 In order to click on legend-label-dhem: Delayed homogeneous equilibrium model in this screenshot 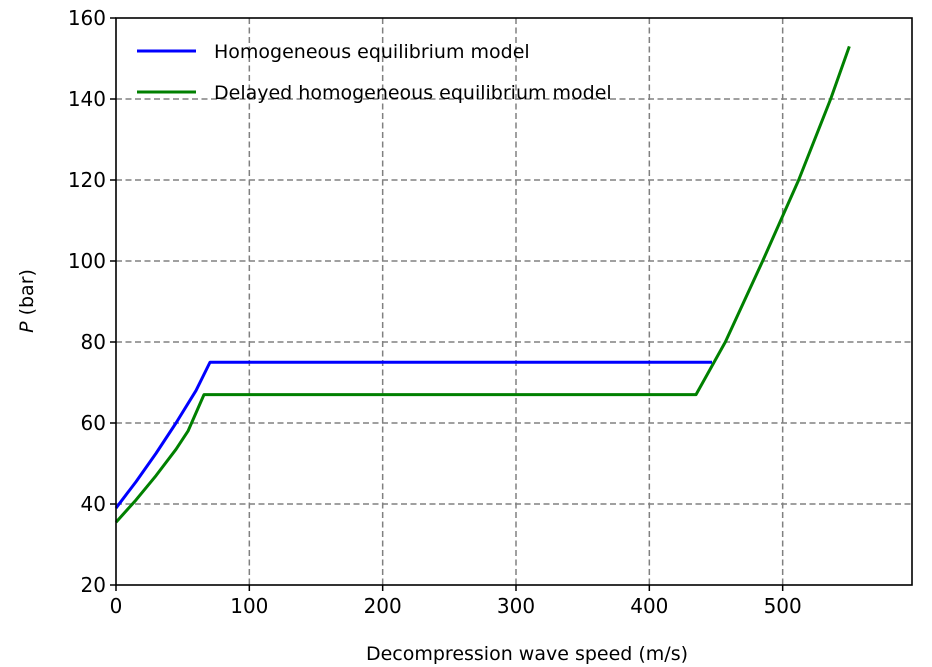, I will do `click(413, 93)`.